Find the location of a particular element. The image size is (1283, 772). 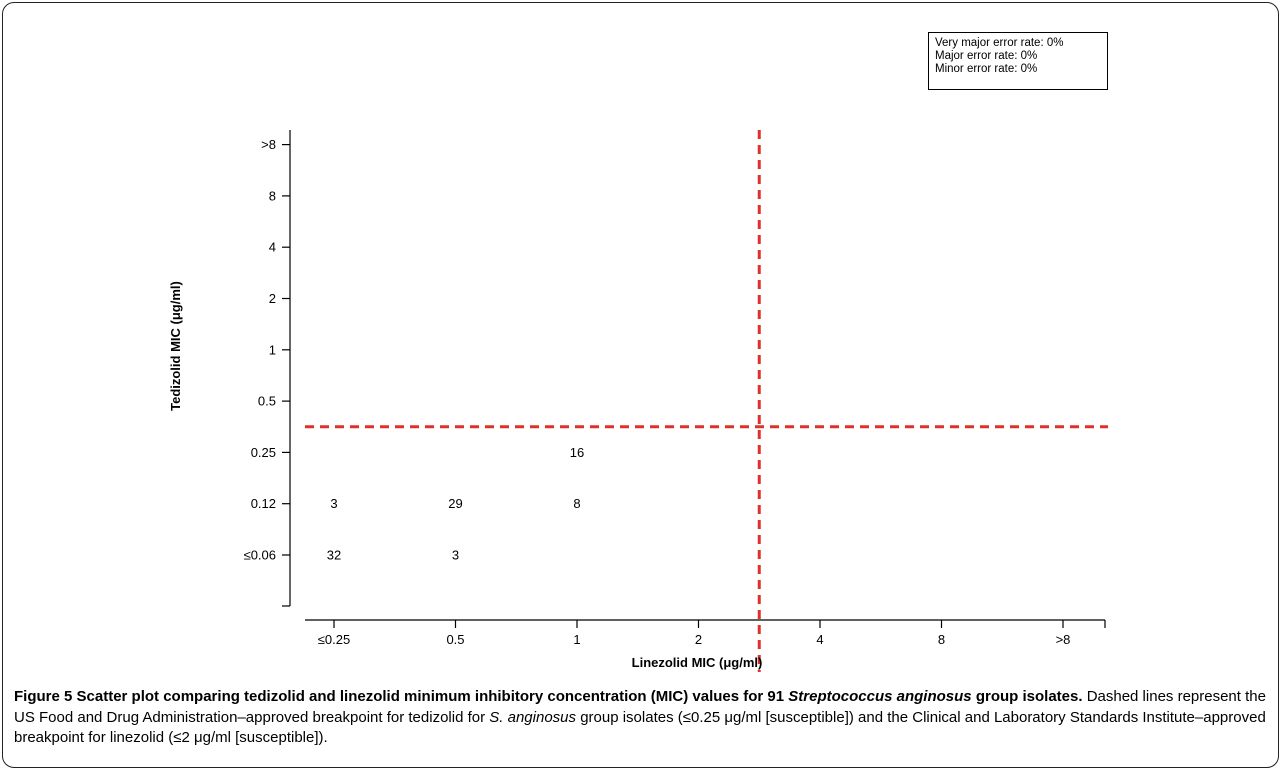

data-labels: 3 29 8 16 32 3 is located at coordinates (455, 504).